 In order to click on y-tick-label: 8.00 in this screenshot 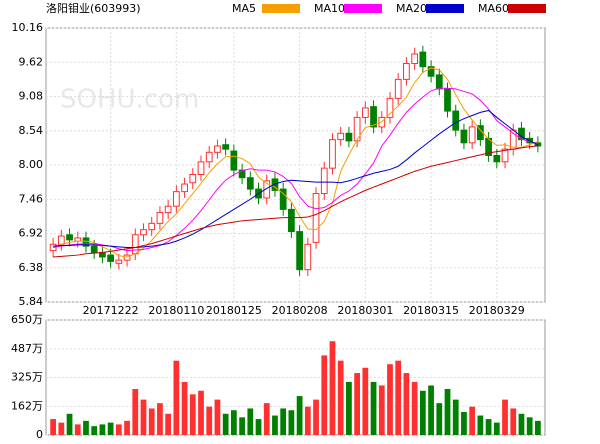, I will do `click(31, 164)`.